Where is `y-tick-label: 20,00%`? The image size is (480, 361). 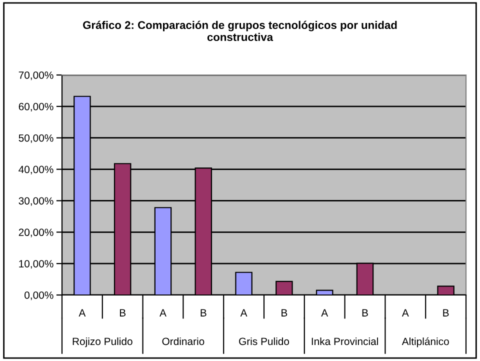
y-tick-label: 20,00% is located at coordinates (36, 233).